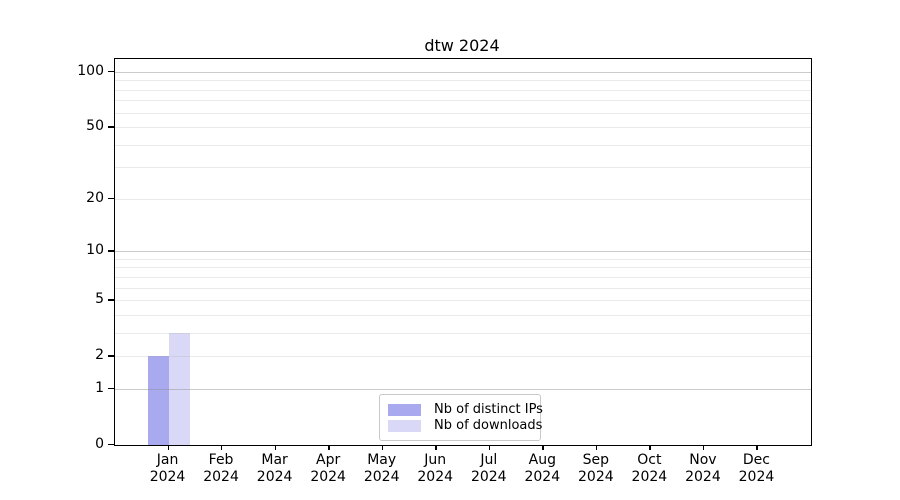 This screenshot has height=500, width=900. What do you see at coordinates (488, 409) in the screenshot?
I see `legend-label: Nb of distinct IPs` at bounding box center [488, 409].